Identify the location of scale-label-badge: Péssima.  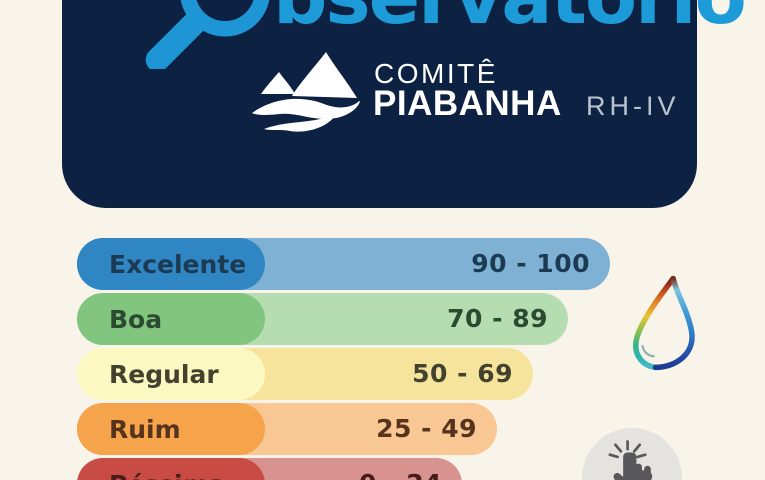
(171, 469).